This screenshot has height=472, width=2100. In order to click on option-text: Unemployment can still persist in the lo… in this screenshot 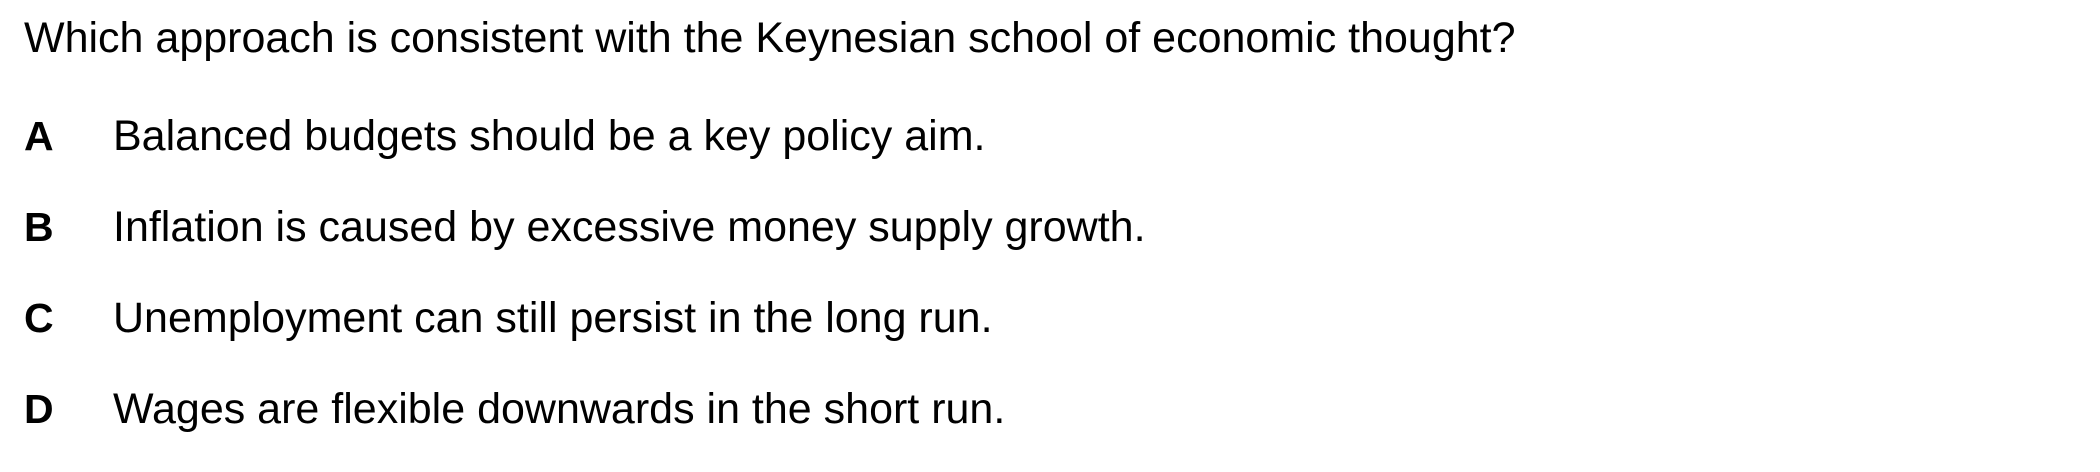, I will do `click(553, 318)`.